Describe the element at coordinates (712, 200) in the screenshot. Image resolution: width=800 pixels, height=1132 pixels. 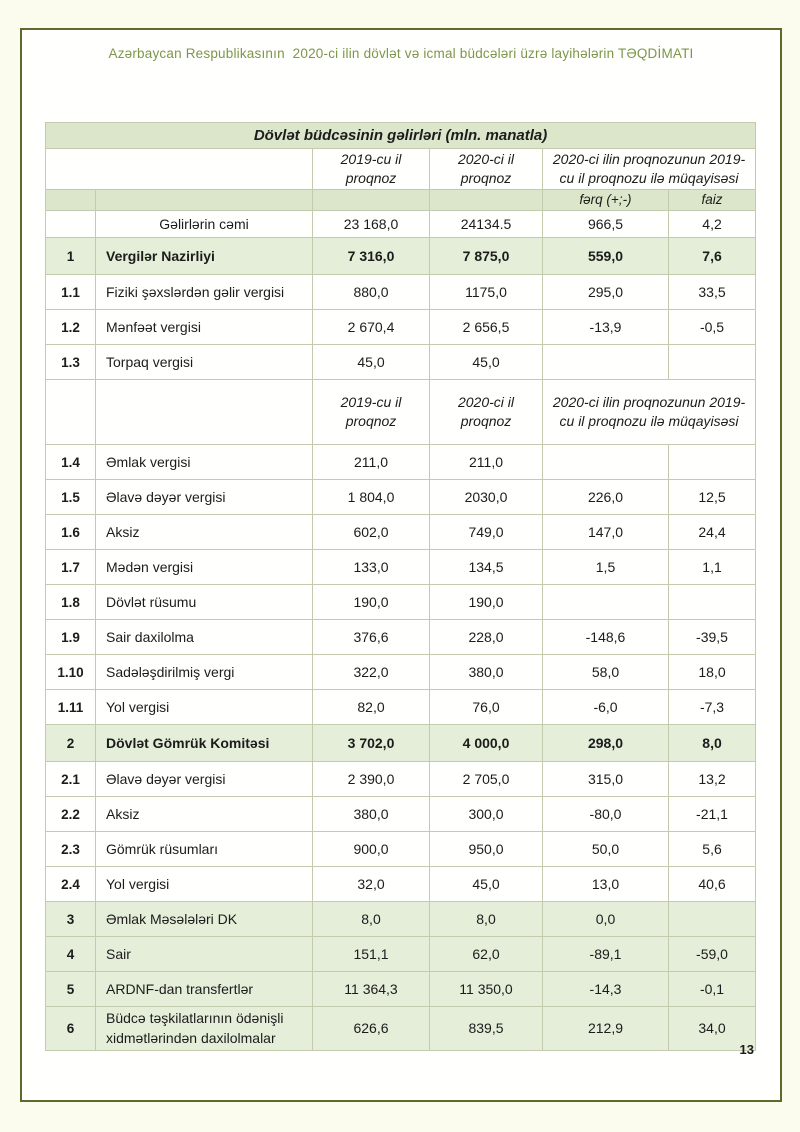
I see `subheader-faiz-cell: faiz` at that location.